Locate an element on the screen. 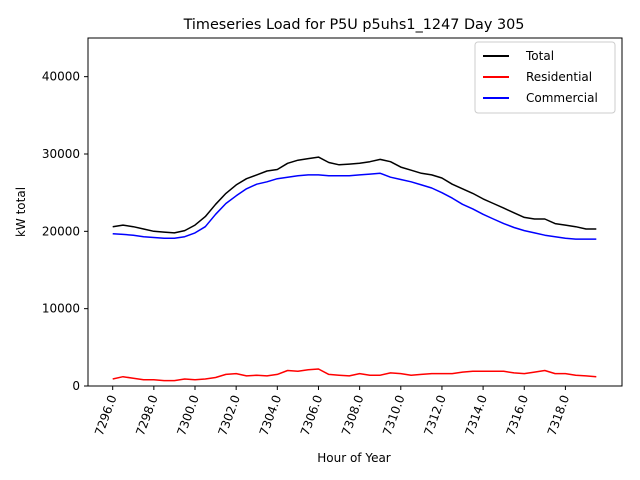 The height and width of the screenshot is (480, 640). legend-label-total: Total is located at coordinates (539, 56).